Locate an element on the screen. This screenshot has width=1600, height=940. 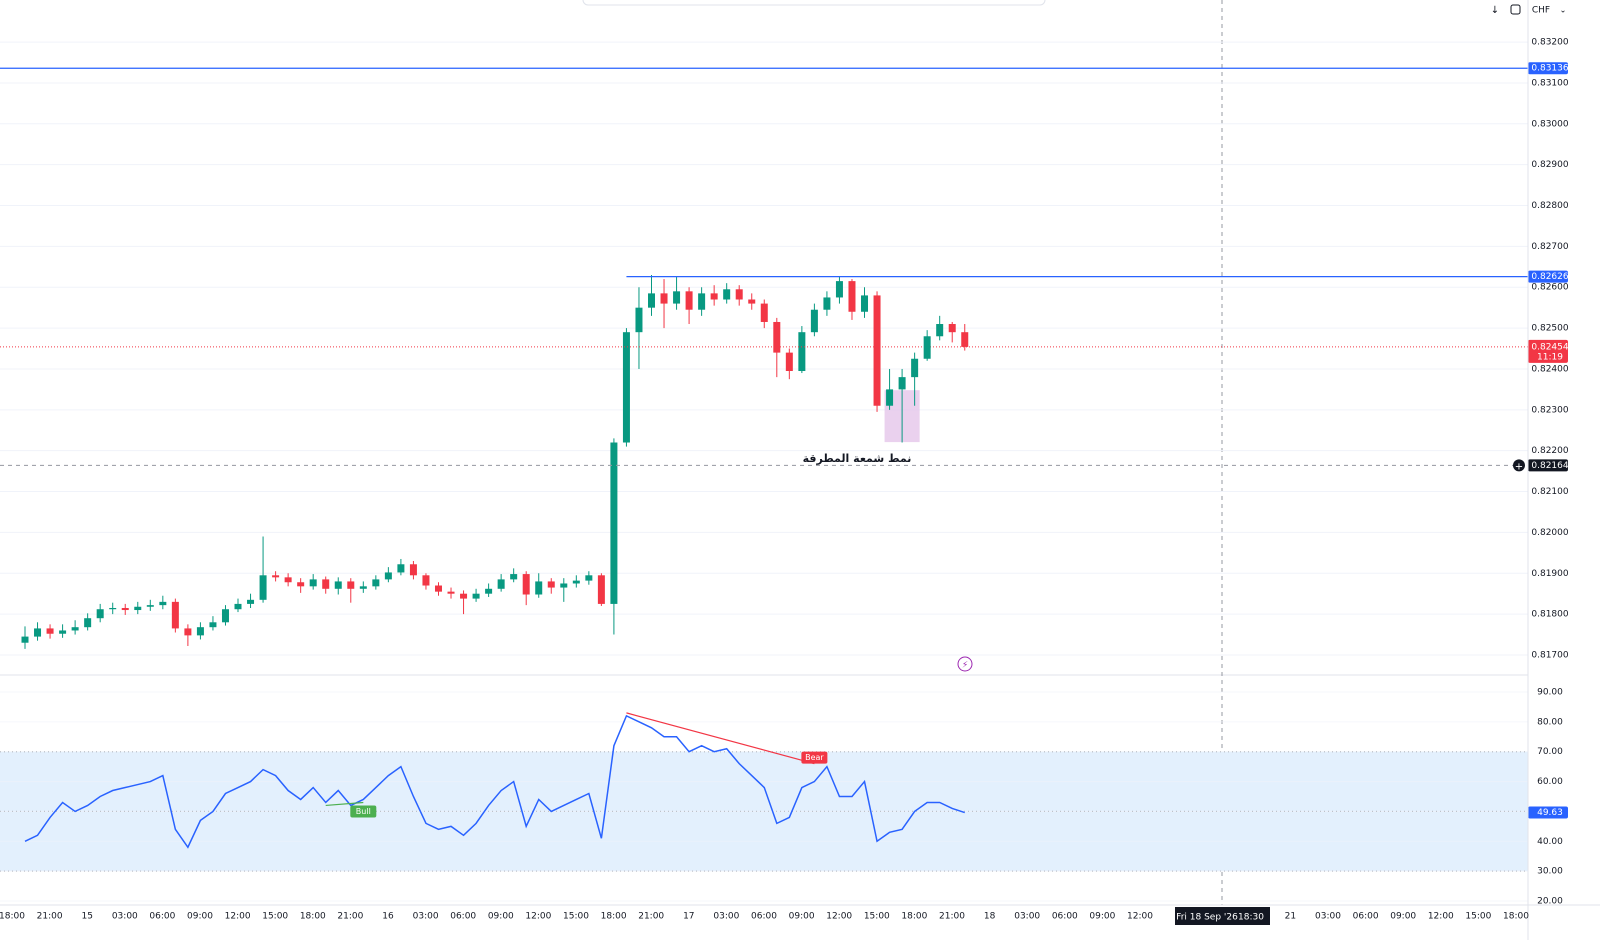
y-tick-label: 0.82700 is located at coordinates (1549, 247).